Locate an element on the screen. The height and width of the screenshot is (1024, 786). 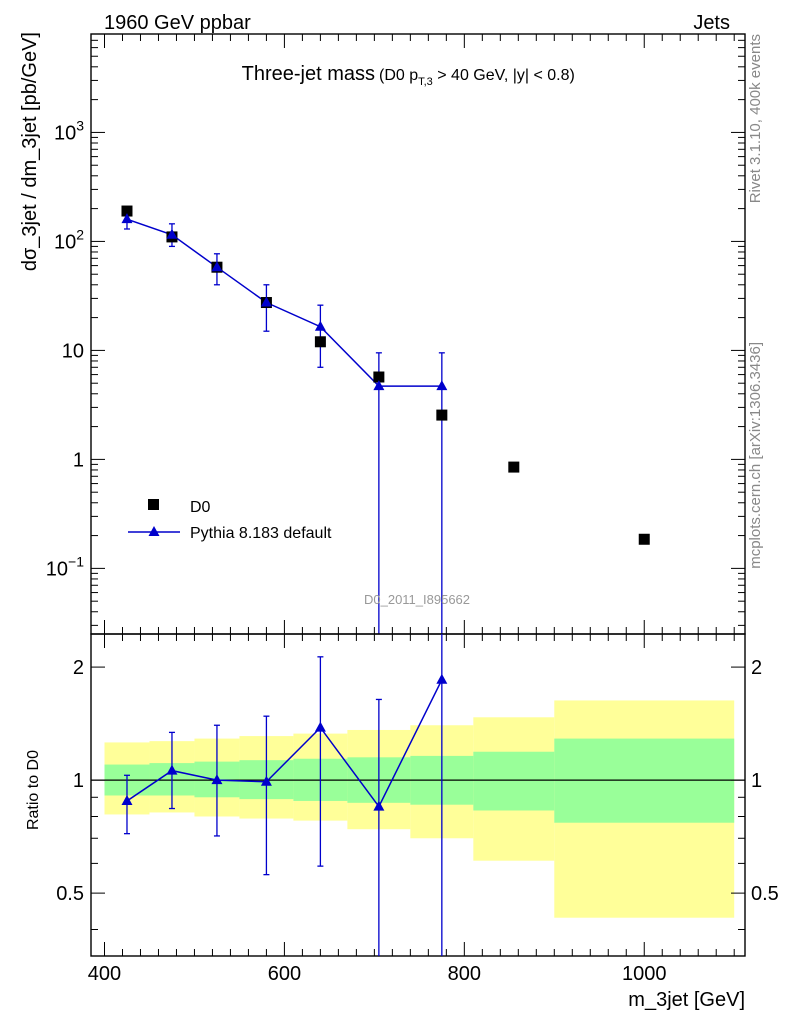
legend: D0 Pythia 8.183 default is located at coordinates (230, 520).